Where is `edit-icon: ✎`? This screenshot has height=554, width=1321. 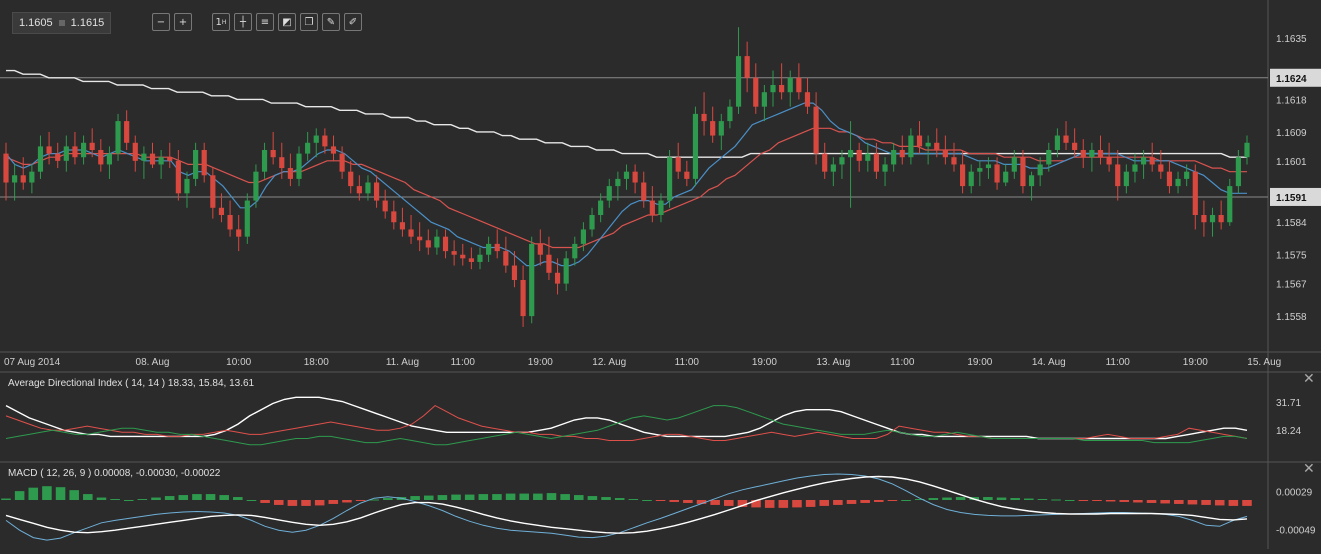
edit-icon: ✎ is located at coordinates (331, 22).